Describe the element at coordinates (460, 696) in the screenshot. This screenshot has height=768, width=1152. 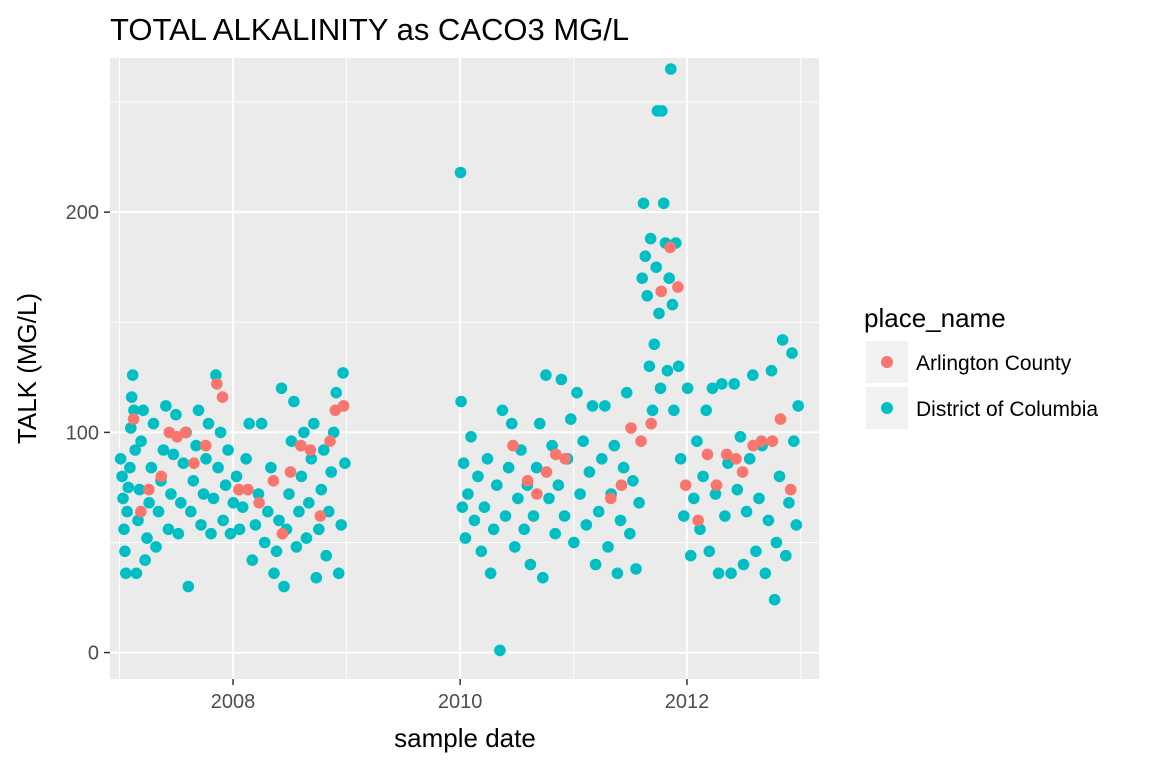
I see `x-axis: 2008 2010 2012` at that location.